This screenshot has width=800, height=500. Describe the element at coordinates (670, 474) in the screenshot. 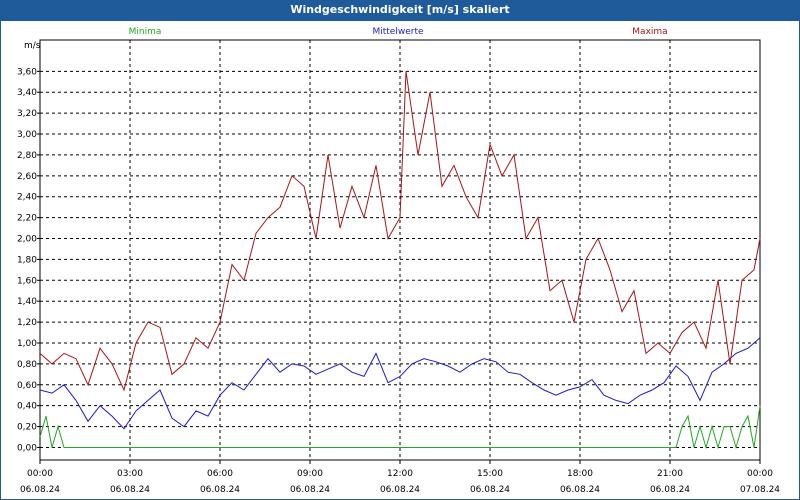

I see `x-tick-time: 21:00` at that location.